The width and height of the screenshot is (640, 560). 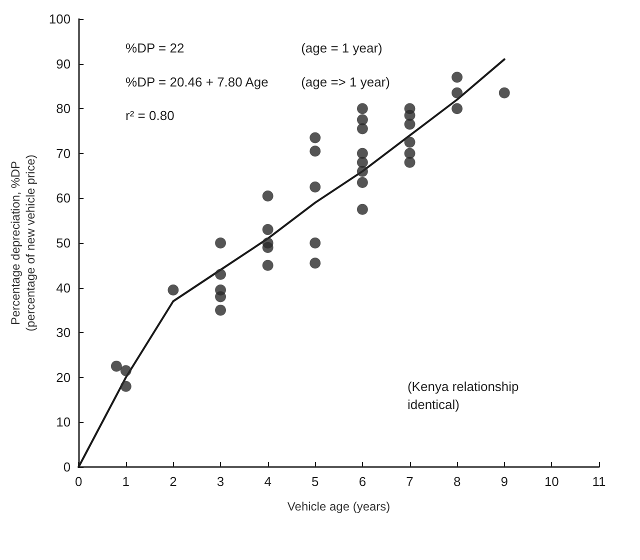 What do you see at coordinates (268, 481) in the screenshot?
I see `x-tick-label: 4` at bounding box center [268, 481].